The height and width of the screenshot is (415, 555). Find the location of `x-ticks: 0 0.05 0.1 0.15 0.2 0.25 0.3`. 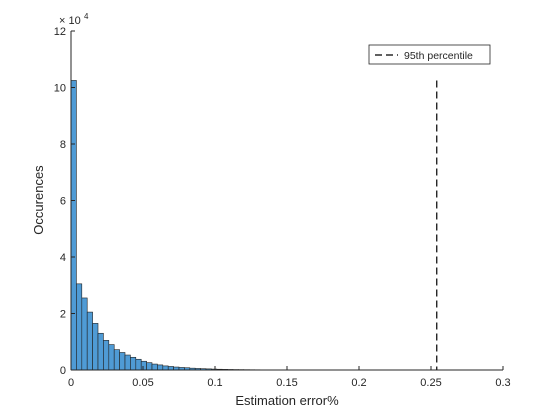

x-ticks: 0 0.05 0.1 0.15 0.2 0.25 0.3 is located at coordinates (289, 377).